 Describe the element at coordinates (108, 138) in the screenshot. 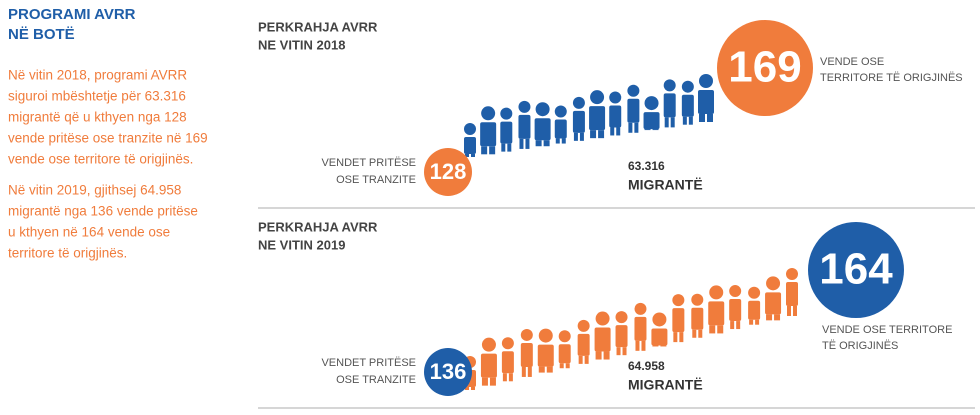

I see `sidebar-text: vende pritëse ose tranzite në 169` at that location.